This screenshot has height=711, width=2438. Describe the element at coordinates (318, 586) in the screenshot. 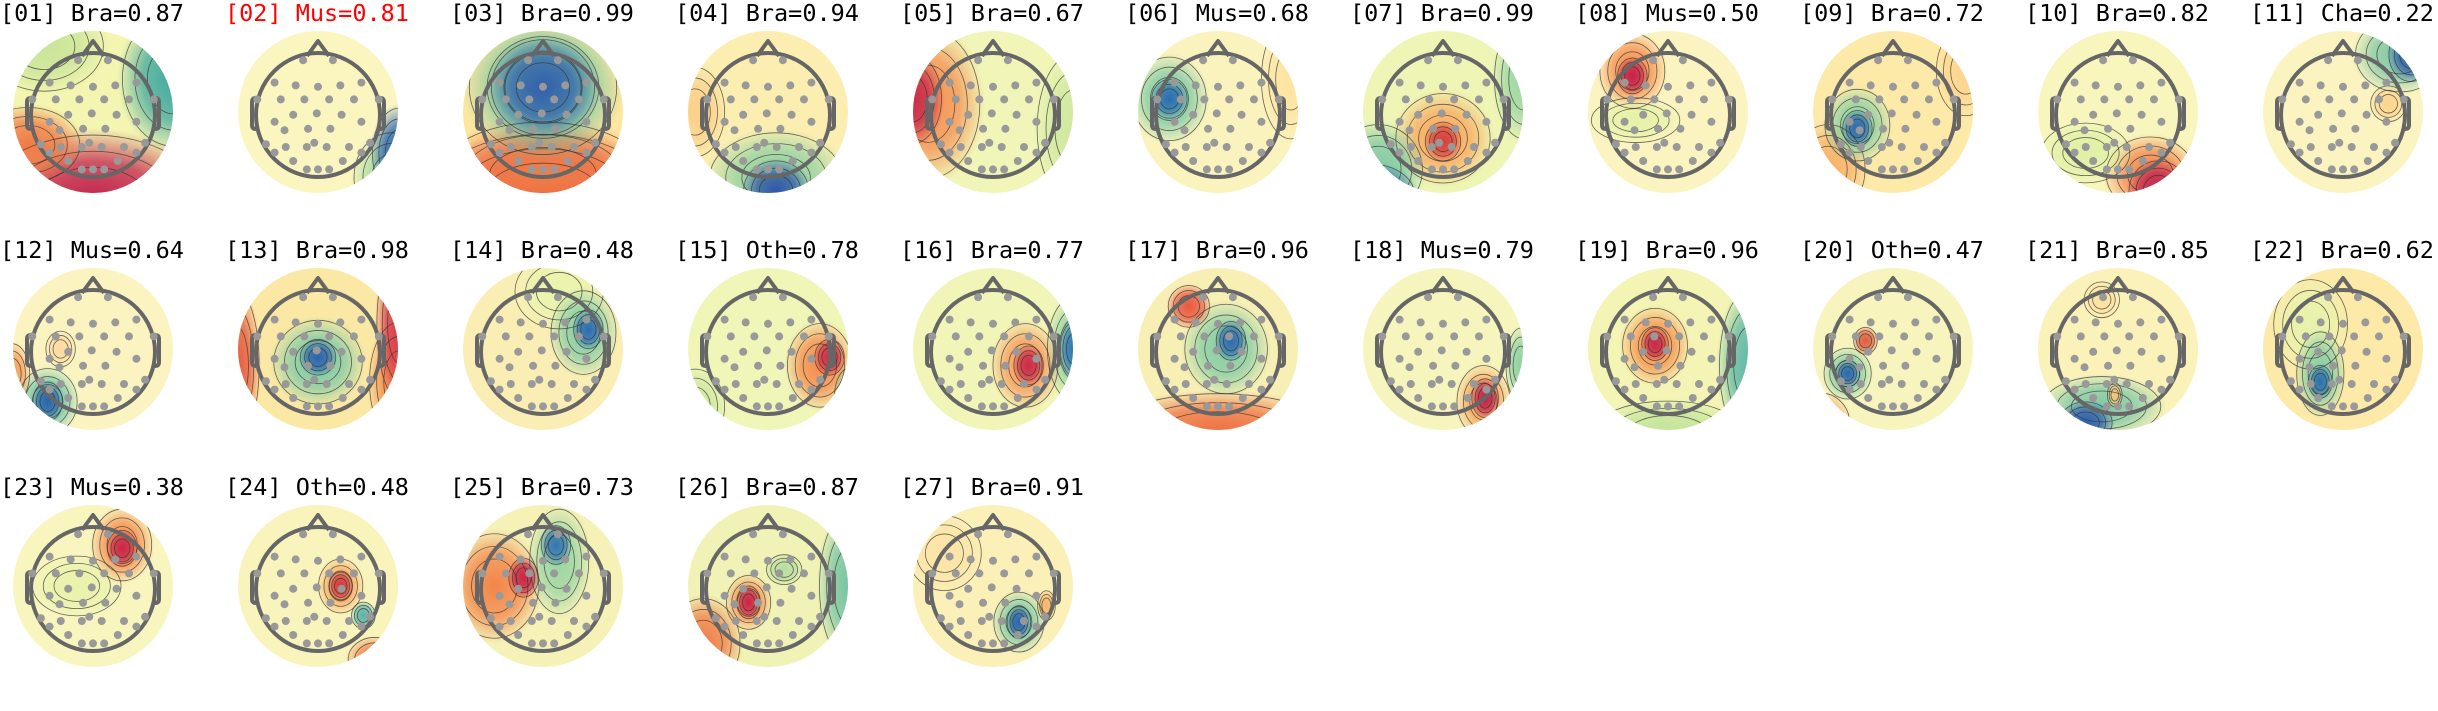

I see `topomap` at that location.